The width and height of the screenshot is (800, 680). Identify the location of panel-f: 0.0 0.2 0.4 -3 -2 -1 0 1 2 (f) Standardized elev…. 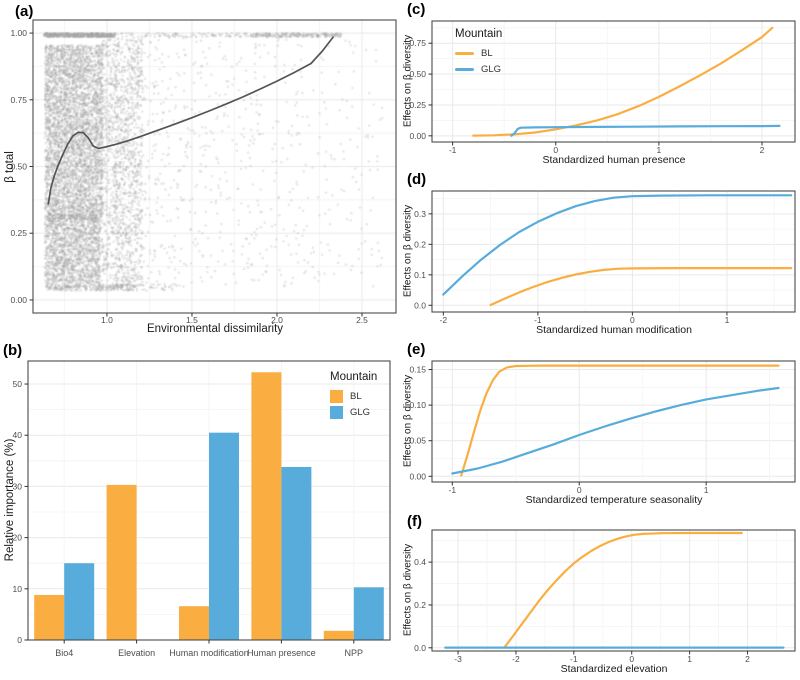
(600, 595).